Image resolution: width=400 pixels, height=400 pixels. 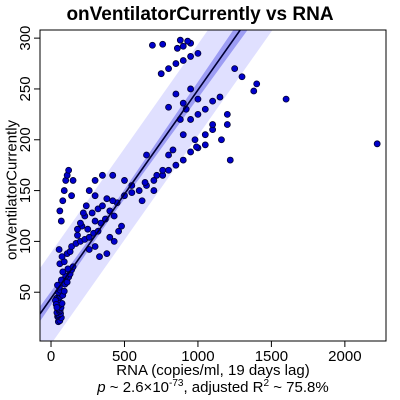 What do you see at coordinates (25, 292) in the screenshot?
I see `y-tick-label: 50` at bounding box center [25, 292].